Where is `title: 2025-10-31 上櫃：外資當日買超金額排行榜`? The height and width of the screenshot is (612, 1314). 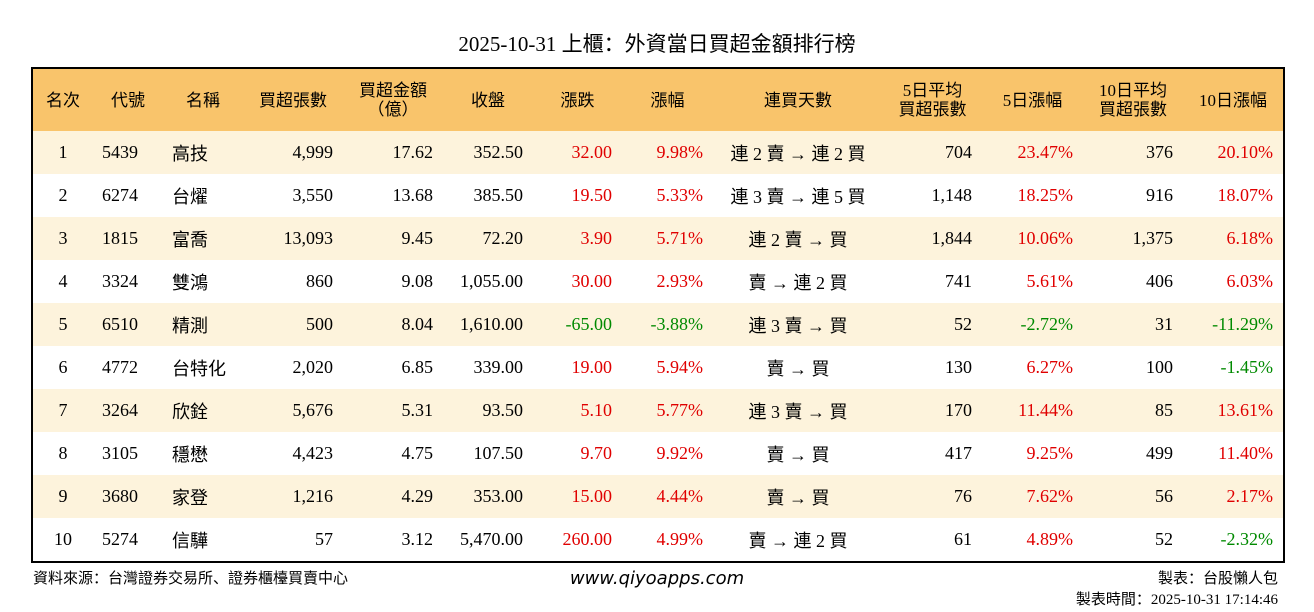
title: 2025-10-31 上櫃：外資當日買超金額排行榜 is located at coordinates (657, 44).